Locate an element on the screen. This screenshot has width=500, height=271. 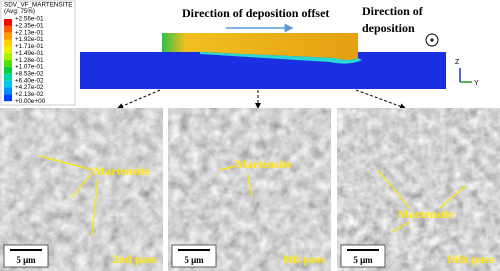
legend-label: +1.92e-01 is located at coordinates (29, 39).